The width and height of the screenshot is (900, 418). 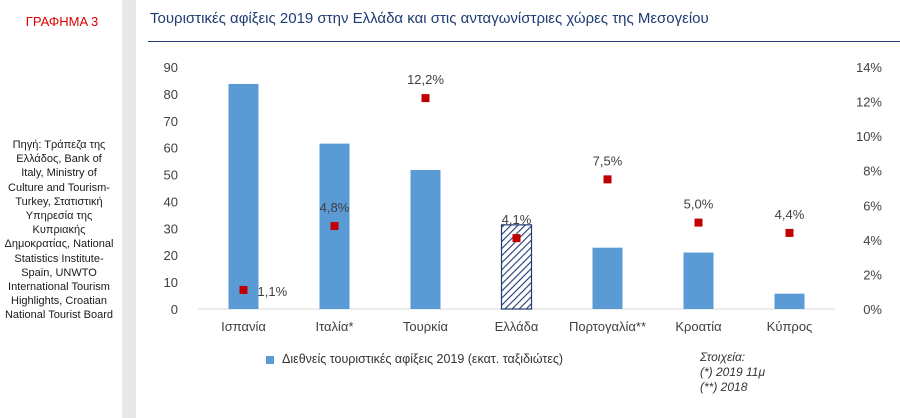 I want to click on notes-line-1: (*) 2019 11μ, so click(x=733, y=372).